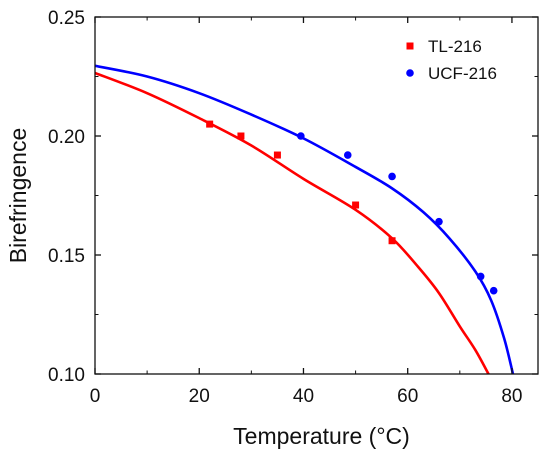 The width and height of the screenshot is (550, 460). I want to click on y-tick-label: 0.25, so click(66, 18).